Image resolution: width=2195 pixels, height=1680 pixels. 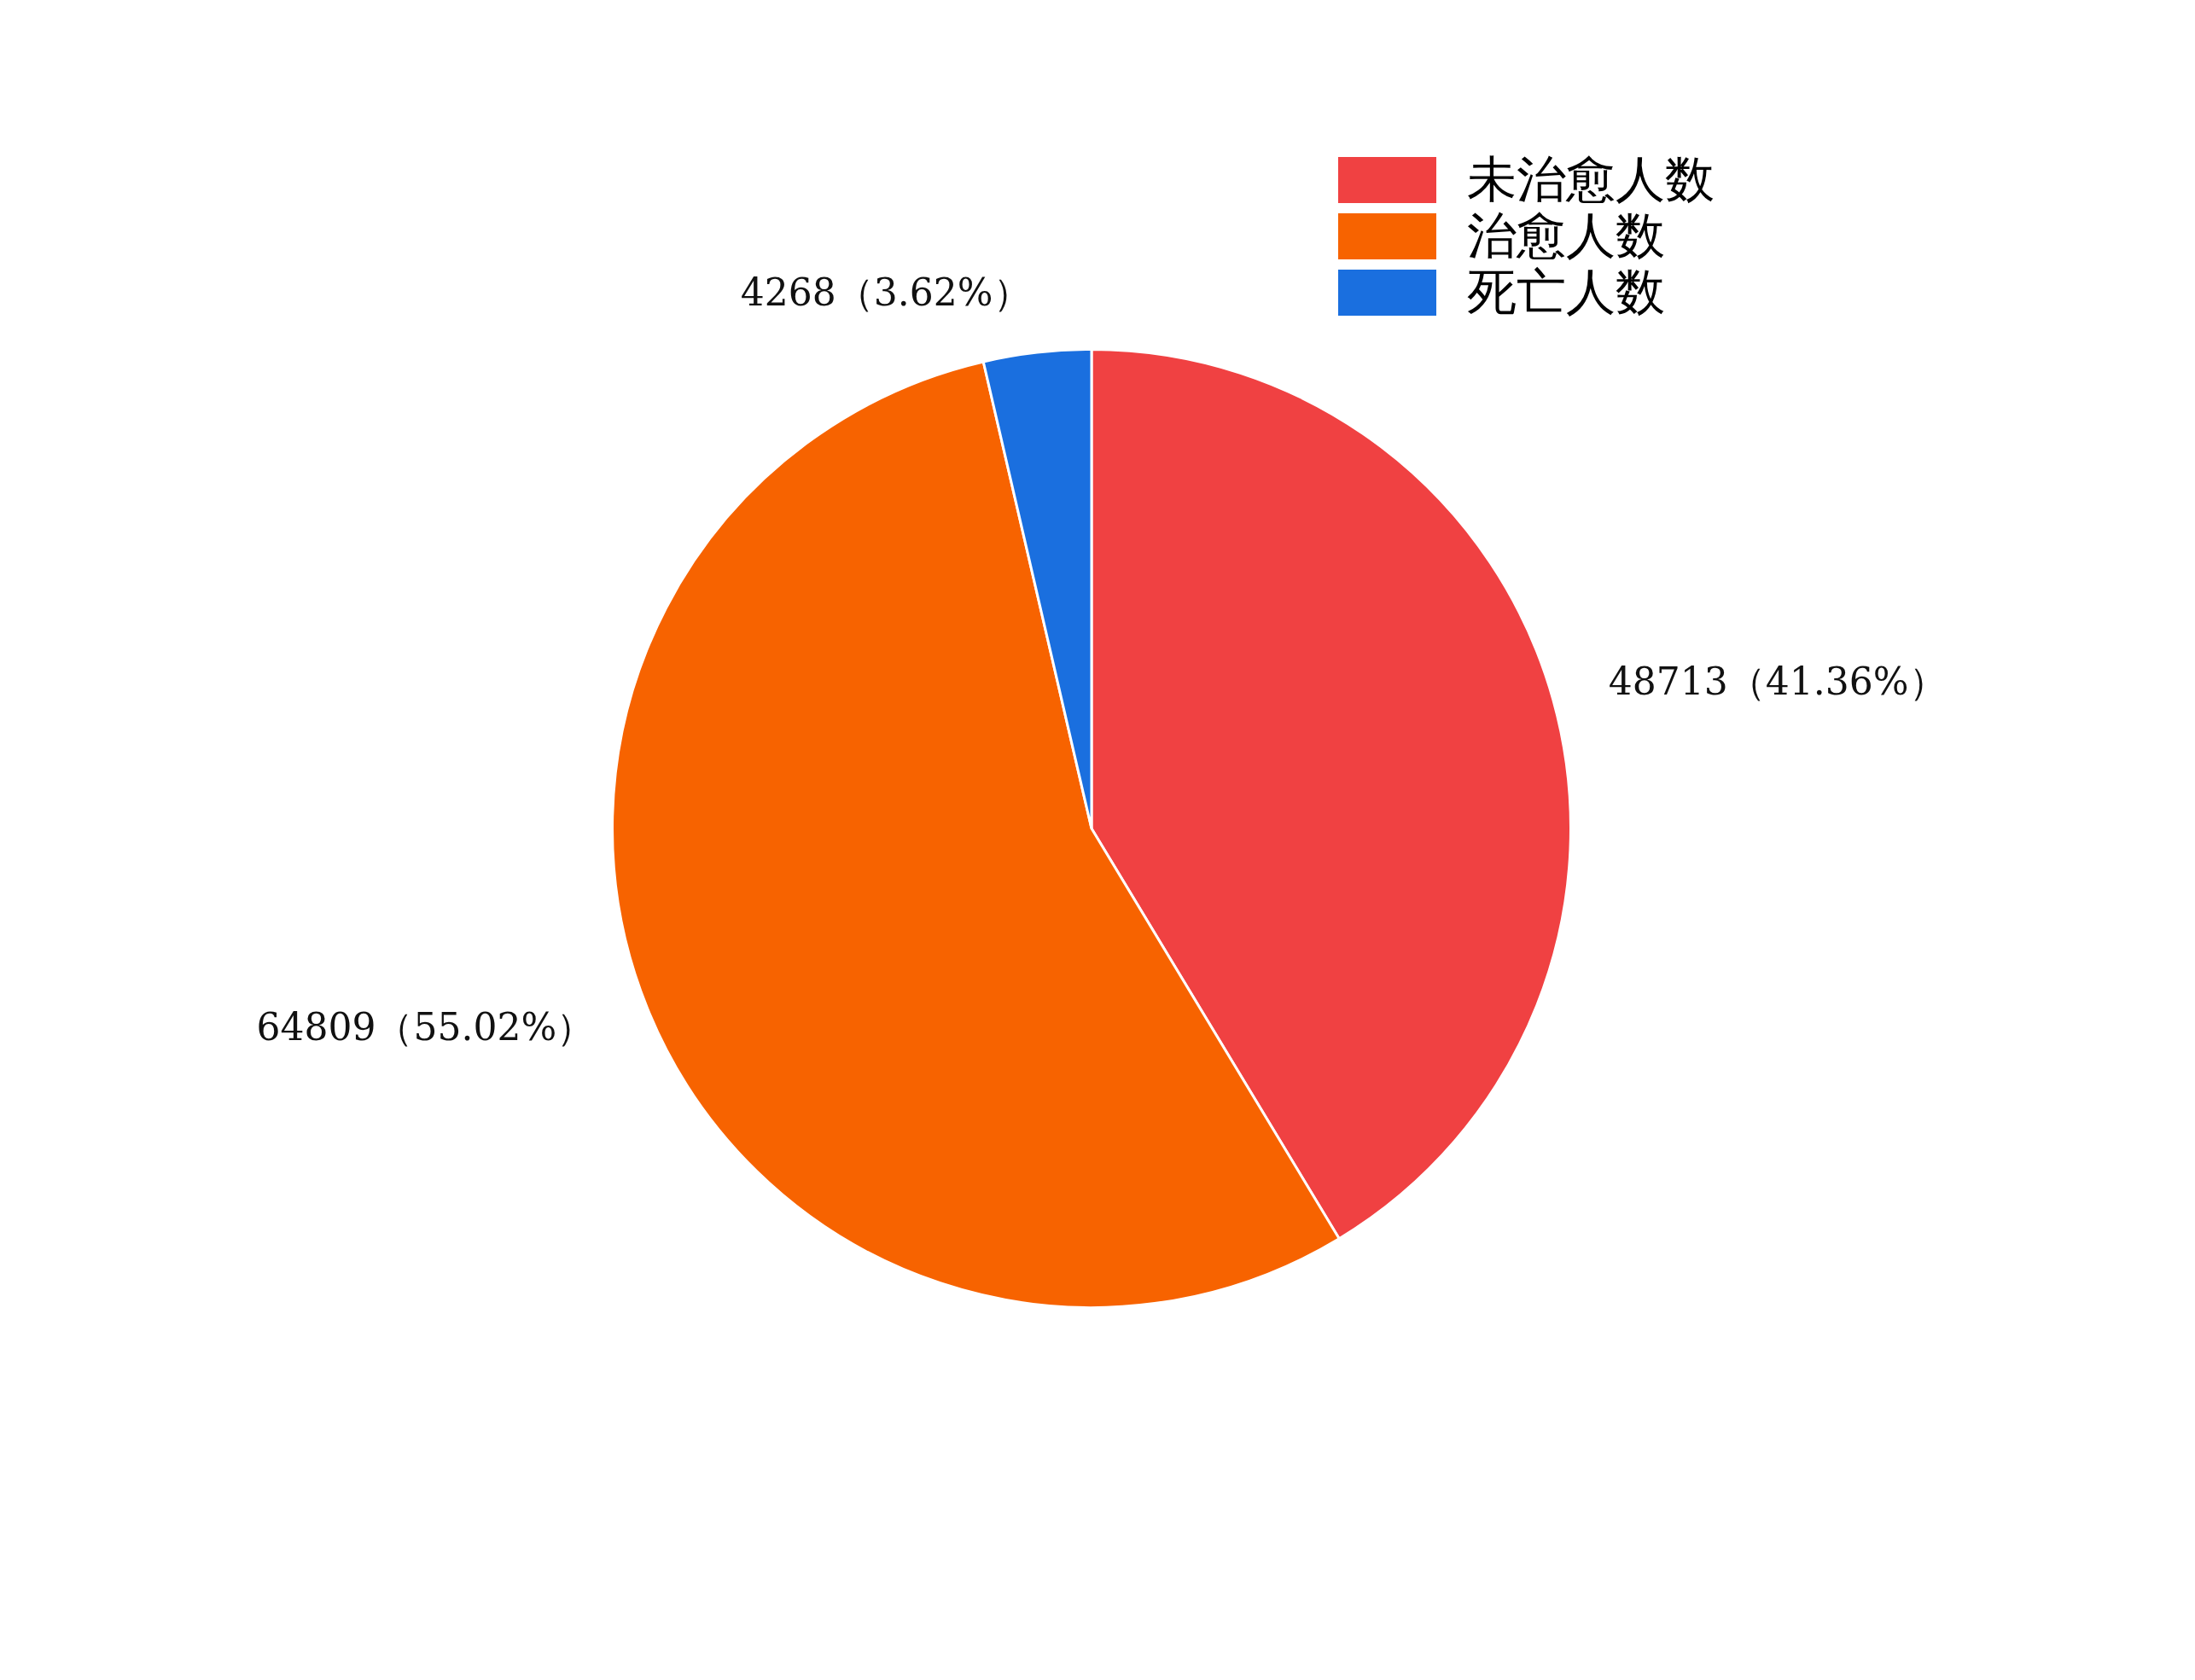 What do you see at coordinates (425, 1027) in the screenshot?
I see `data-label: 64809（55.02%）` at bounding box center [425, 1027].